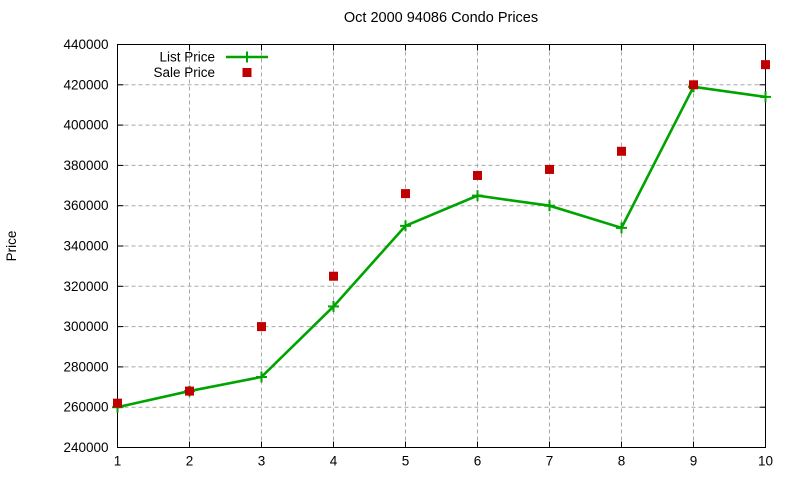  Describe the element at coordinates (118, 461) in the screenshot. I see `x-tick-label: 1` at that location.